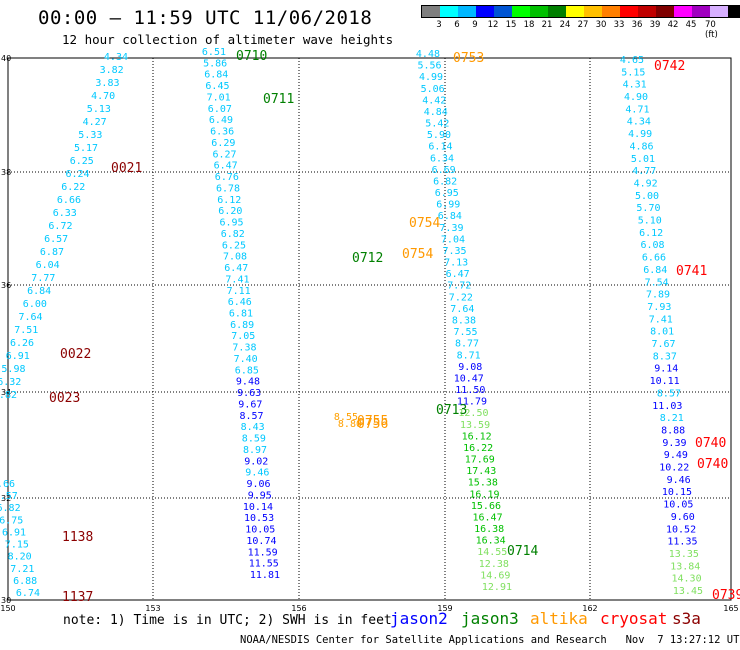 The image size is (740, 650). What do you see at coordinates (437, 124) in the screenshot?
I see `wave-height-value: 5.42` at bounding box center [437, 124].